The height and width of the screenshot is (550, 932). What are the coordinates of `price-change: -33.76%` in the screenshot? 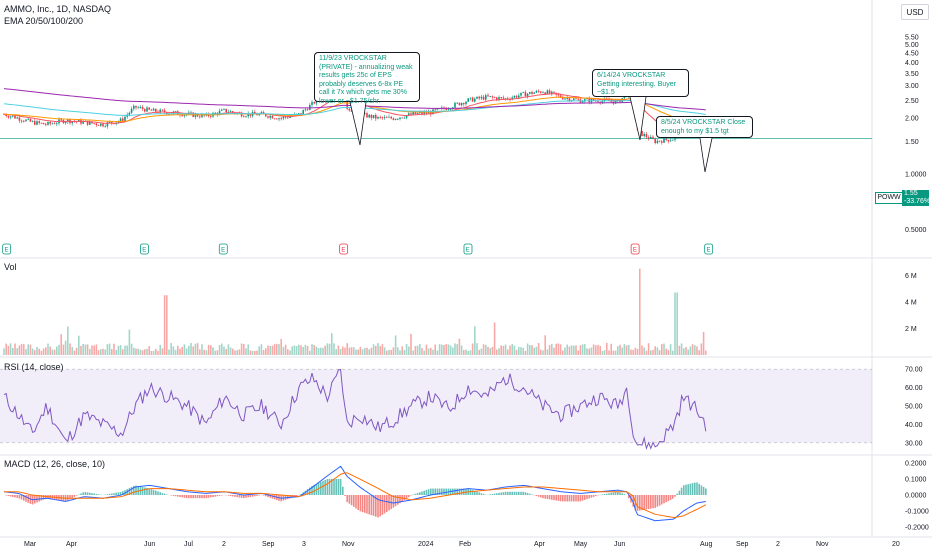 It's located at (917, 201).